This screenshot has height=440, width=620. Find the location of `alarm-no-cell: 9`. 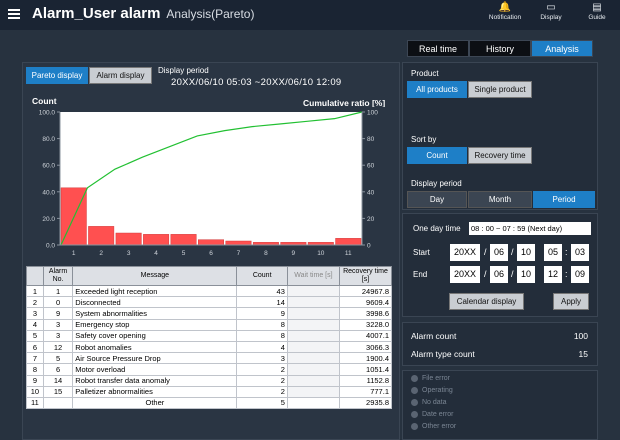

alarm-no-cell: 9 is located at coordinates (58, 313).